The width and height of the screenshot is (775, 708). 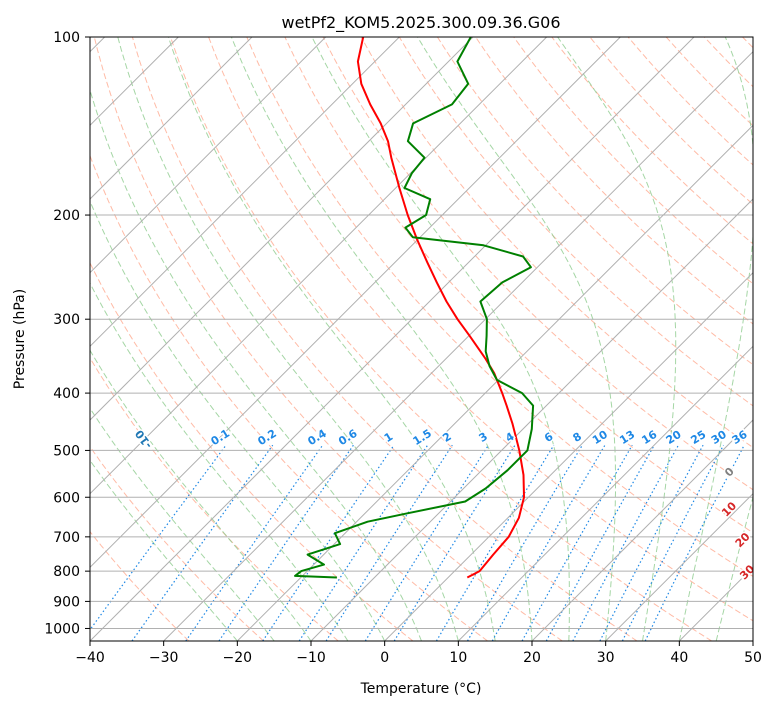 What do you see at coordinates (164, 658) in the screenshot?
I see `x-tick-label: −30` at bounding box center [164, 658].